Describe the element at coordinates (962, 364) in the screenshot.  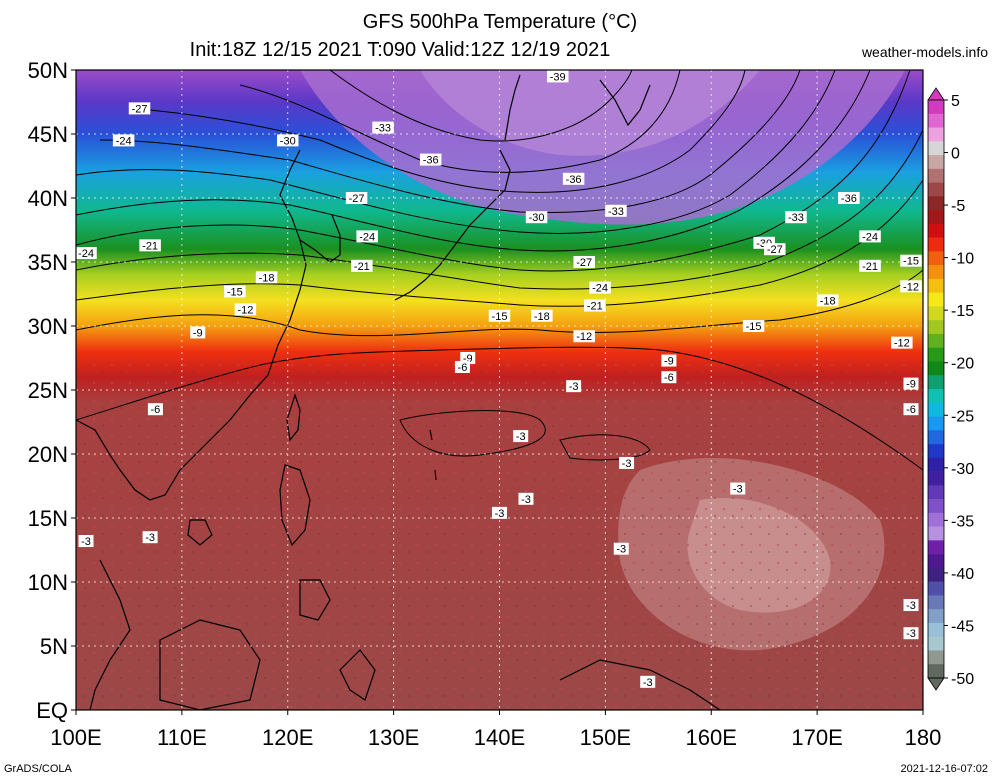
I see `colorbar-label: -20` at that location.